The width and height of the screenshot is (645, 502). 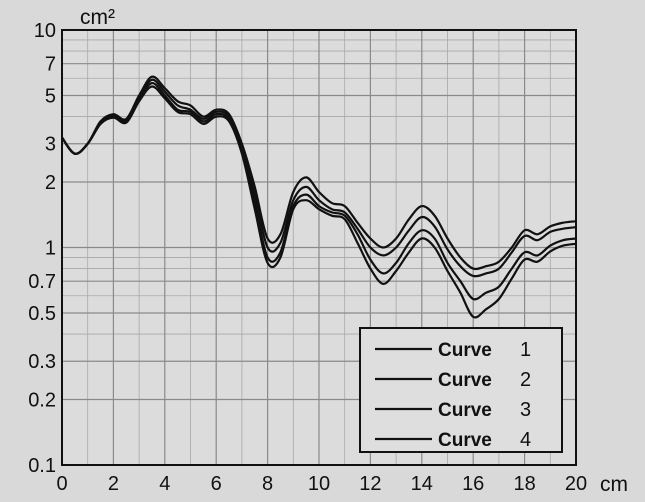 What do you see at coordinates (473, 484) in the screenshot?
I see `x-tick-label: 16` at bounding box center [473, 484].